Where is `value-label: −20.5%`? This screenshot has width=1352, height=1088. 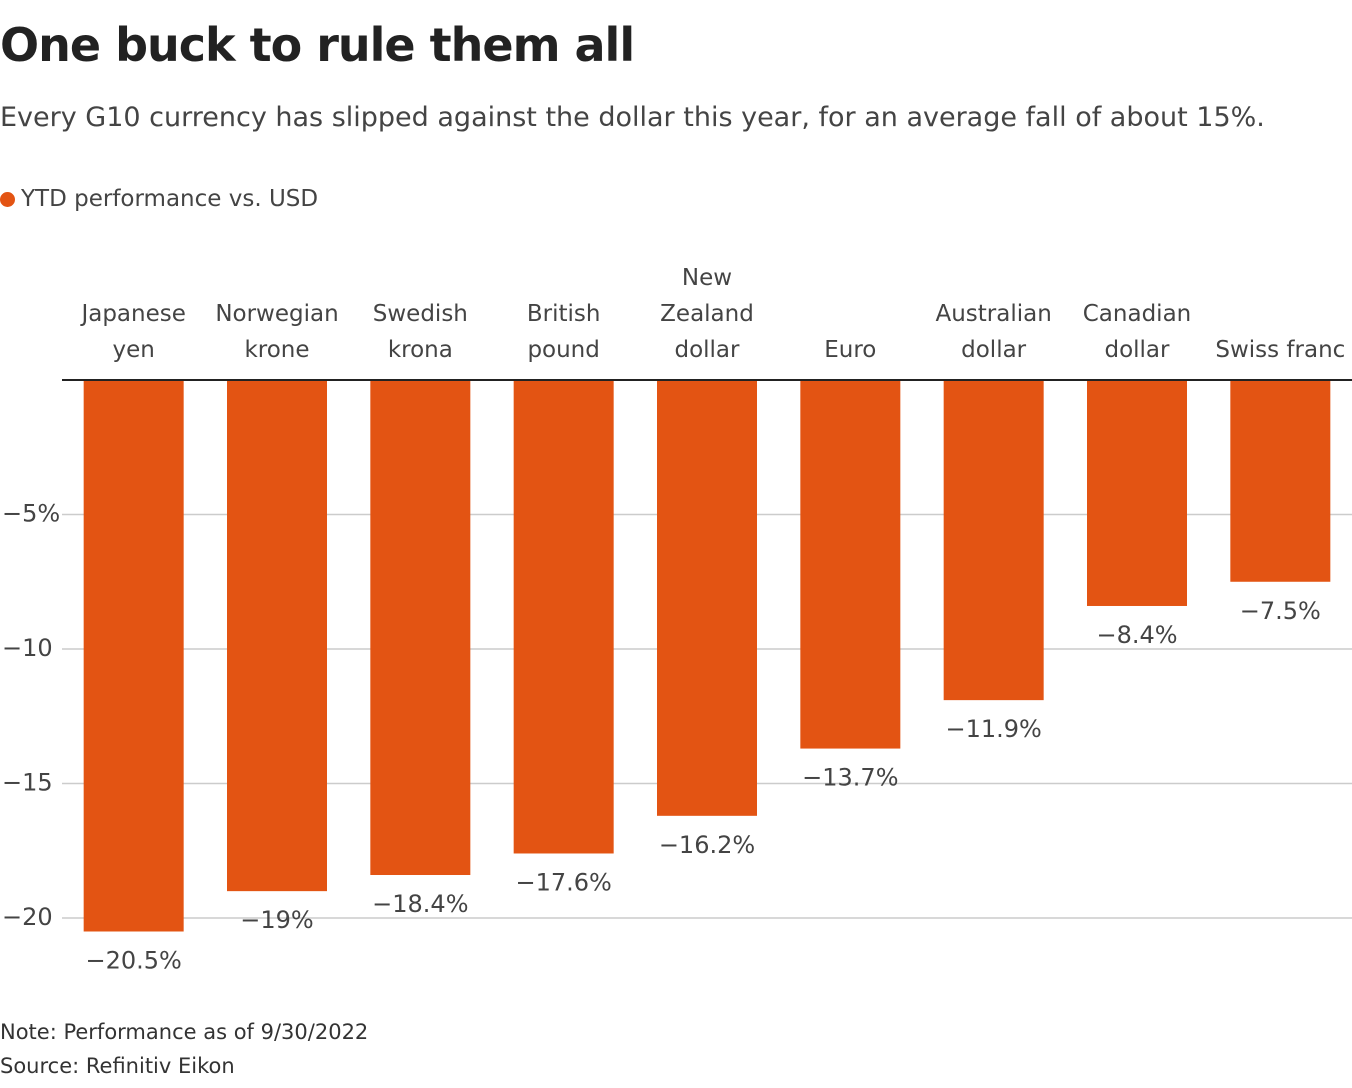
value-label: −20.5% is located at coordinates (133, 961).